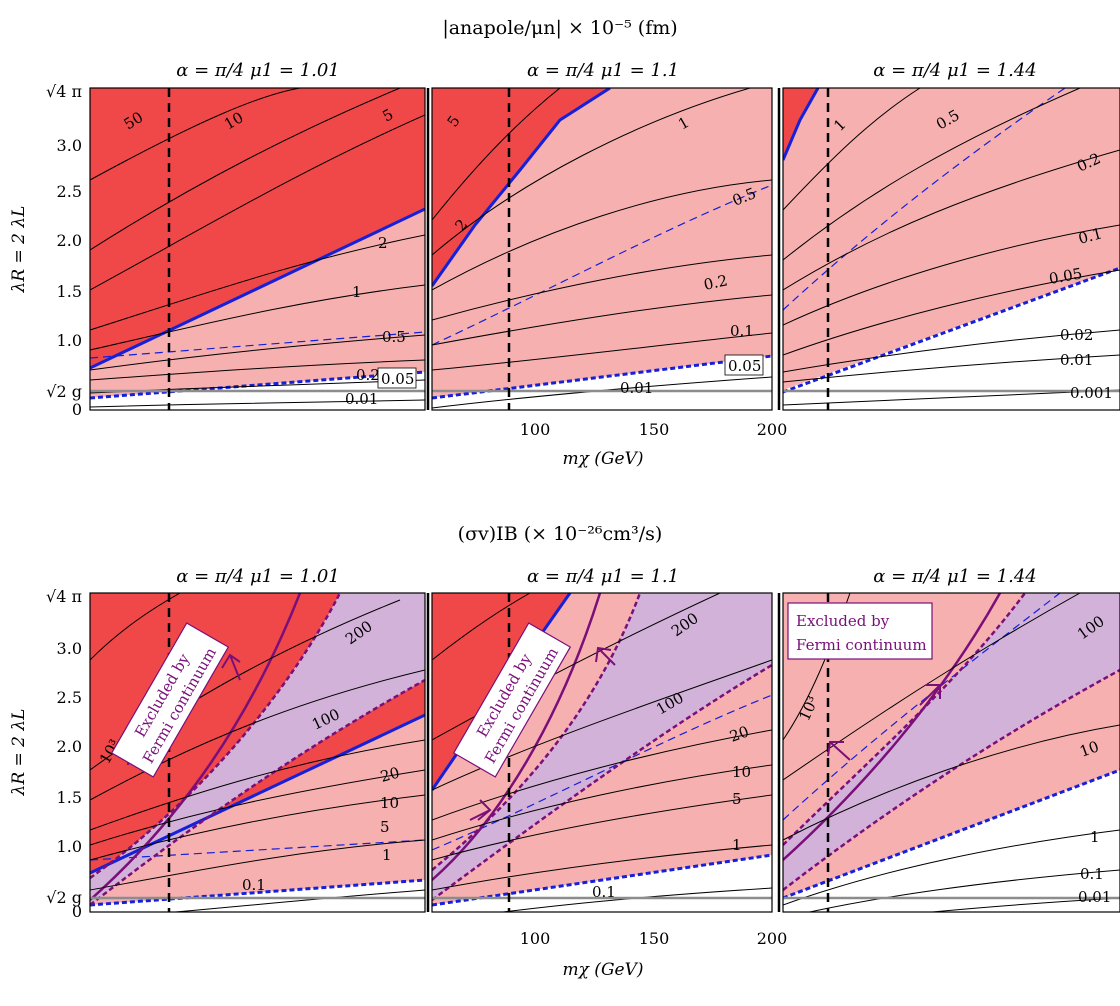 This screenshot has height=1006, width=1120. What do you see at coordinates (739, 733) in the screenshot?
I see `svg-text: 20` at bounding box center [739, 733].